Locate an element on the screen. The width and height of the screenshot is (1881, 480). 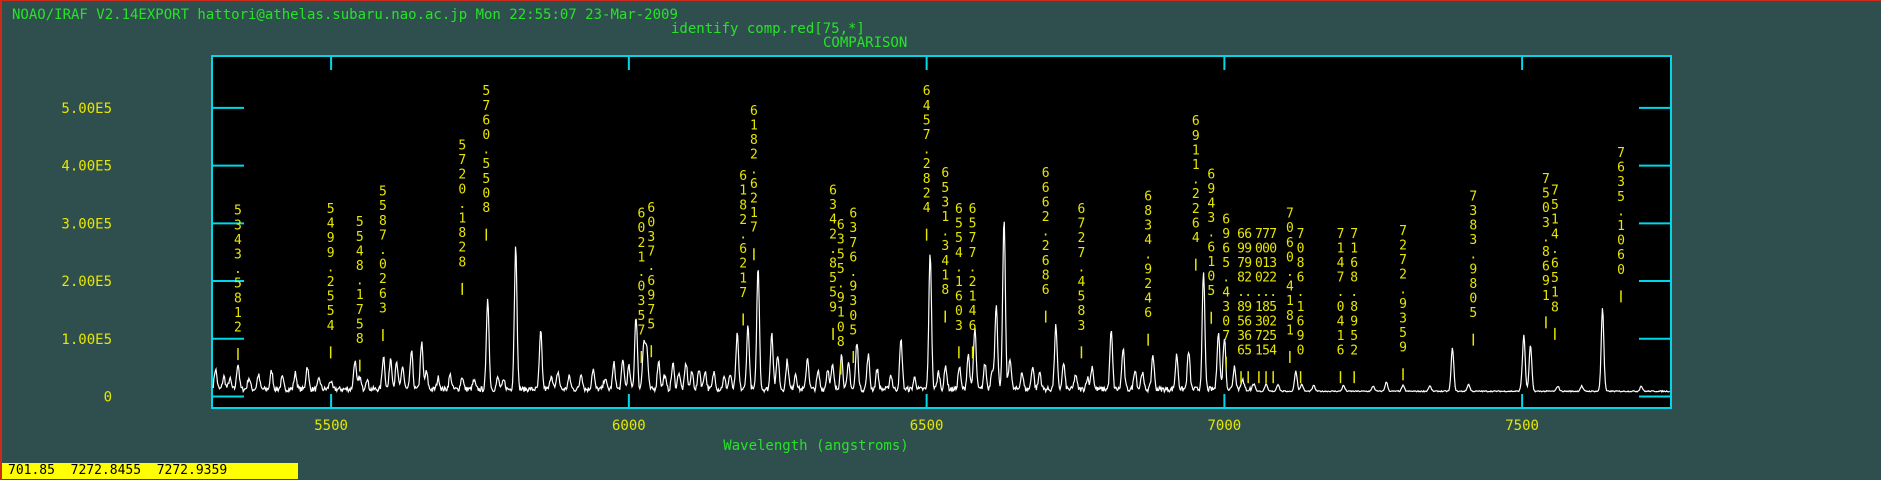
x-tick-label: 6000 is located at coordinates (629, 426).